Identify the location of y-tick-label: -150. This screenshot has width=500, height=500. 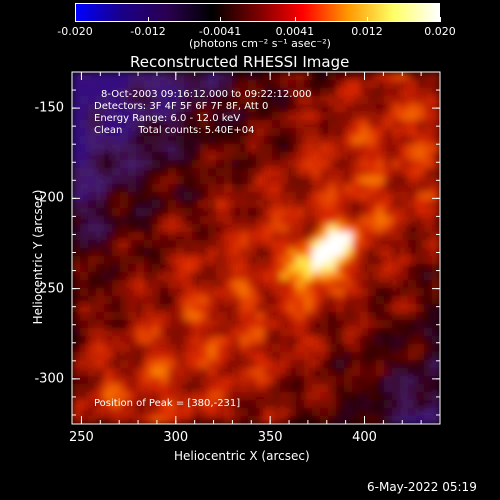
(49, 108).